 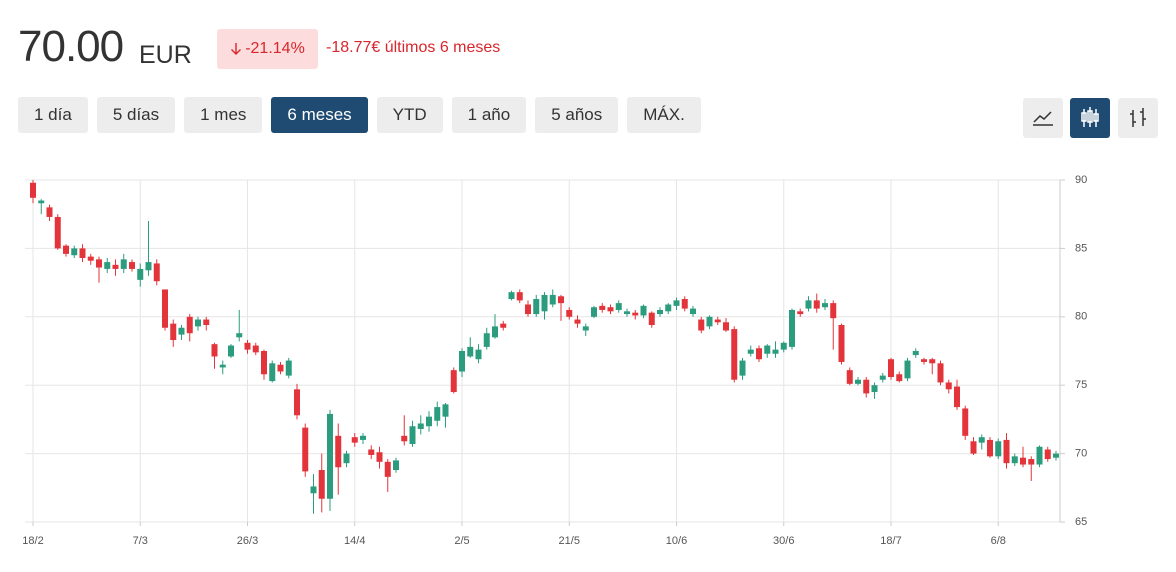 I want to click on down-arrow, so click(x=236, y=49).